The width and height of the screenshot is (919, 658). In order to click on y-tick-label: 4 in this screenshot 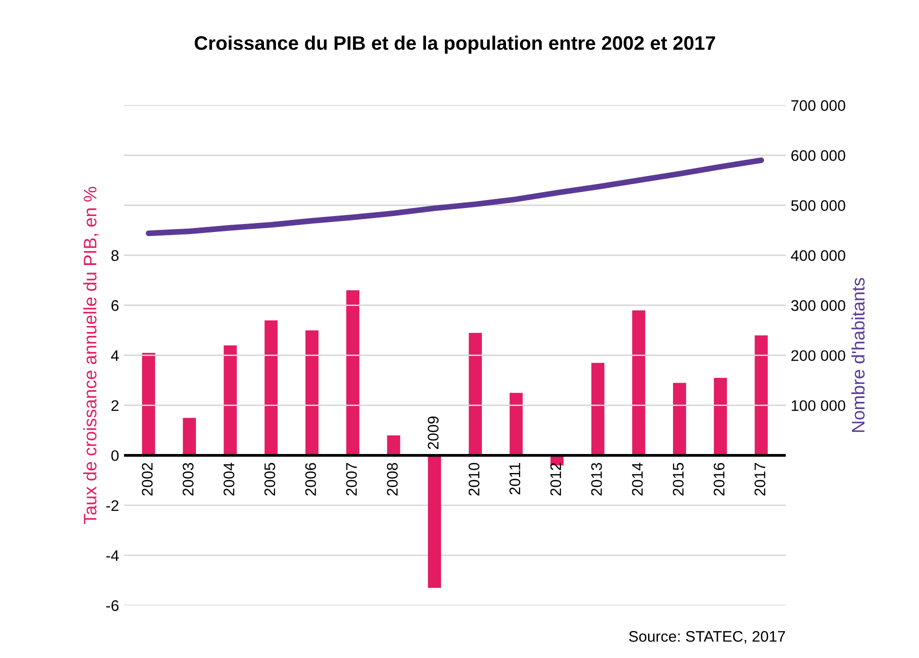, I will do `click(115, 355)`.